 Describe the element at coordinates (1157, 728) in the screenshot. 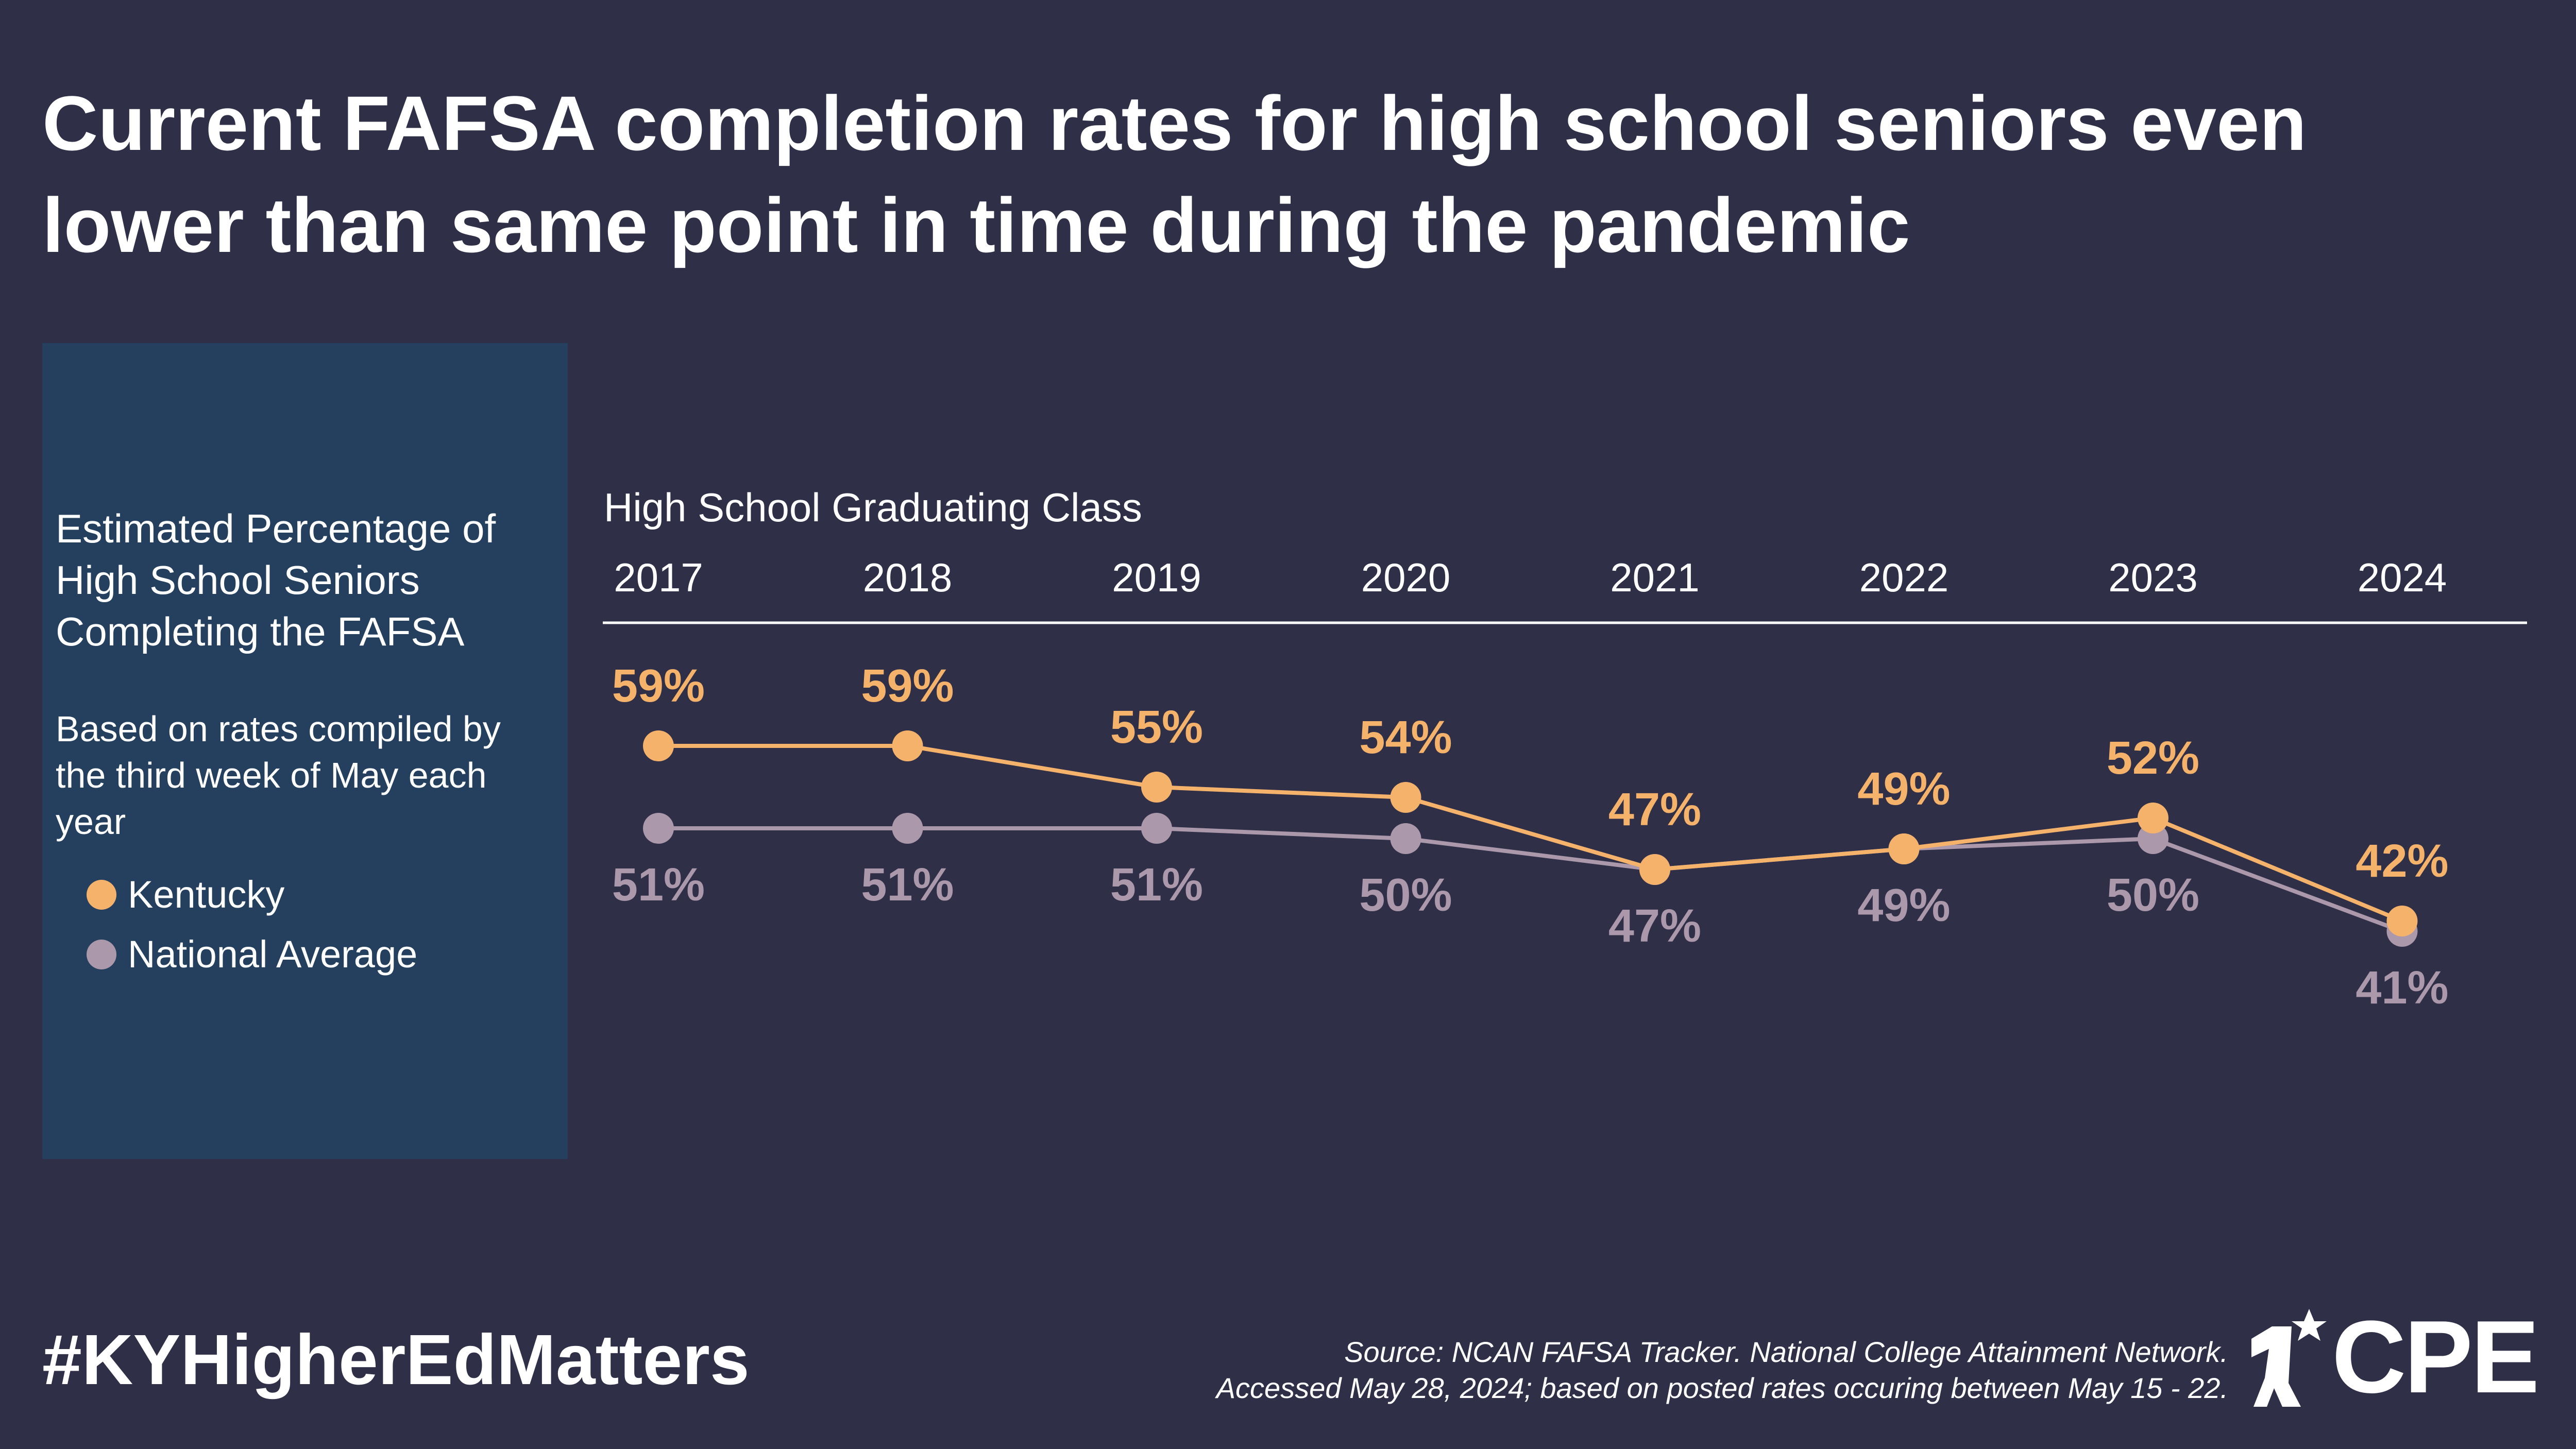

I see `data-label-kentucky-2019: 55%` at that location.